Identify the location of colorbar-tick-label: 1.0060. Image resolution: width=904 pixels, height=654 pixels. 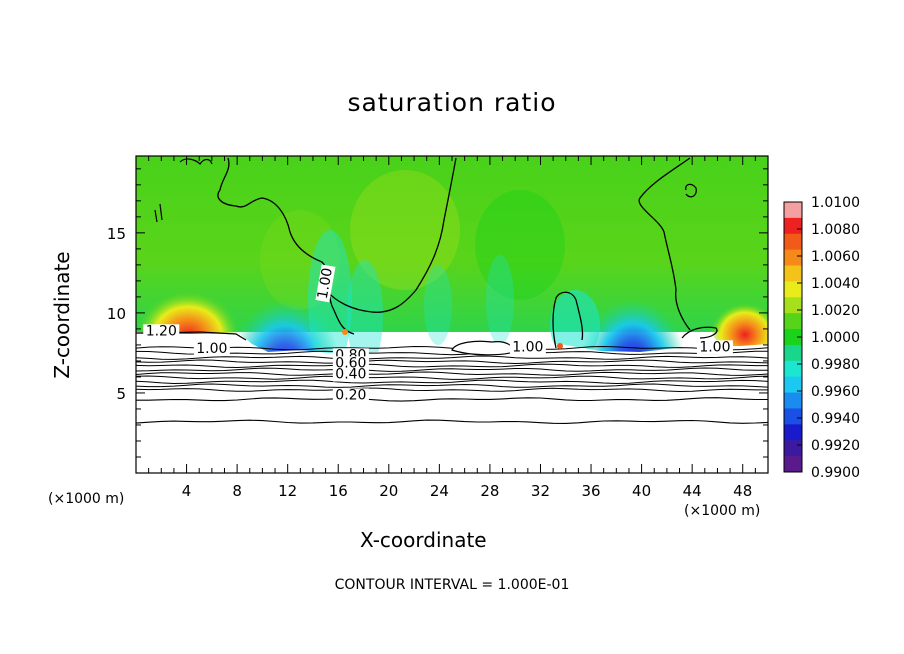
(835, 257).